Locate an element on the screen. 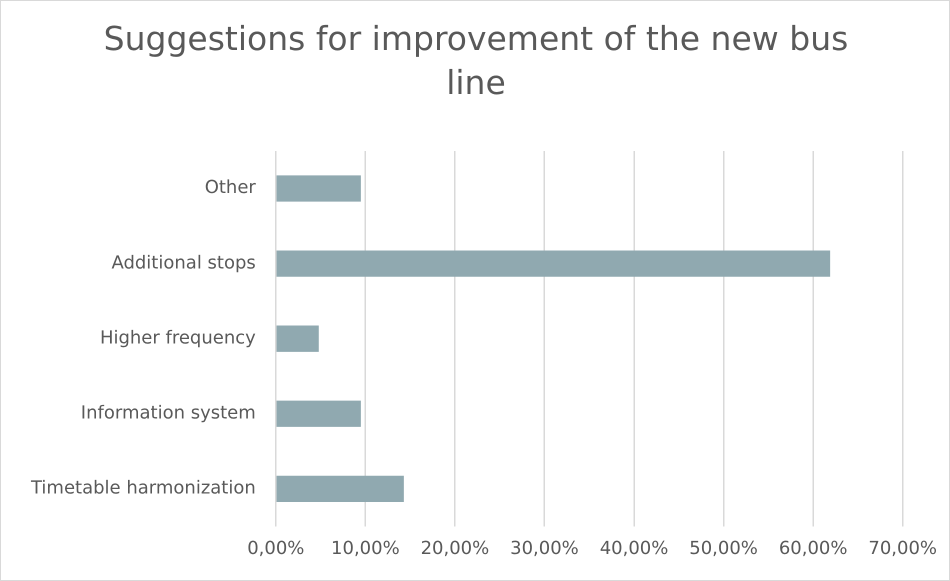  x-tick-label: 30,00% is located at coordinates (544, 548).